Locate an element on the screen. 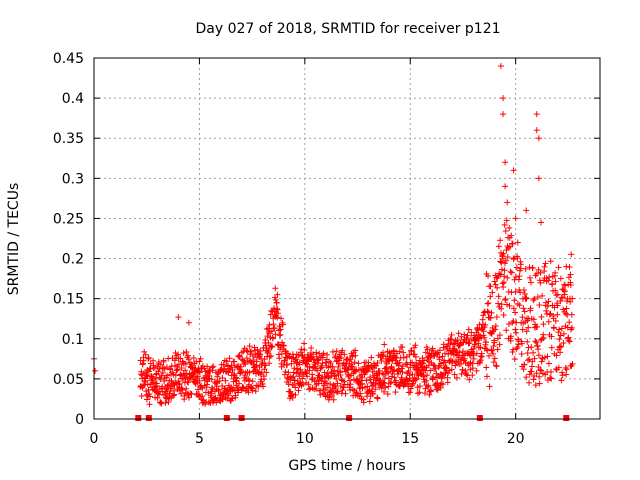 Image resolution: width=640 pixels, height=480 pixels. x-tick-labels: 0 5 10 15 20 is located at coordinates (307, 439).